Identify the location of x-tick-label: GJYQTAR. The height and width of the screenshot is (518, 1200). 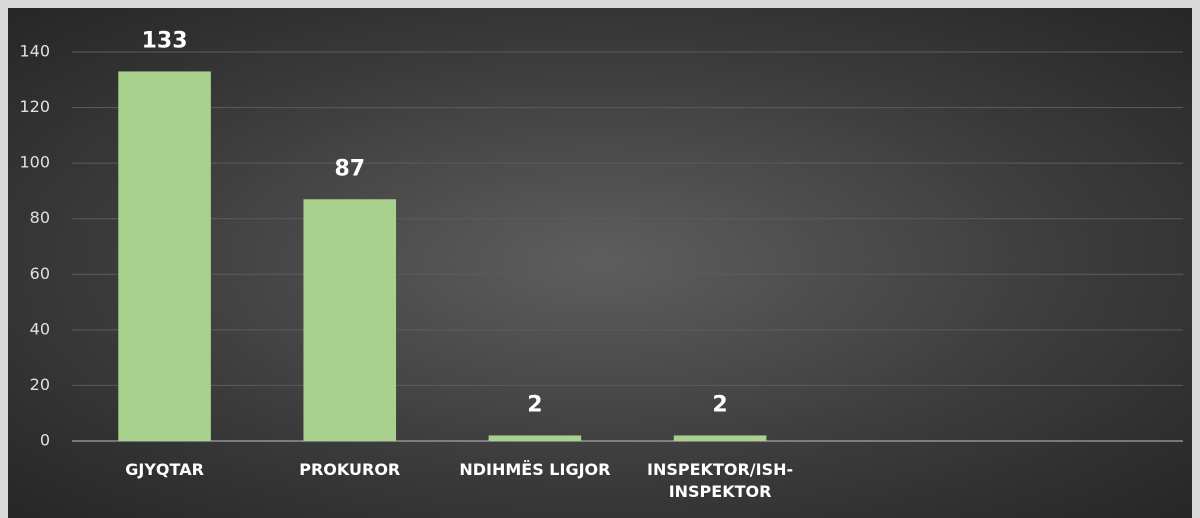
(164, 469).